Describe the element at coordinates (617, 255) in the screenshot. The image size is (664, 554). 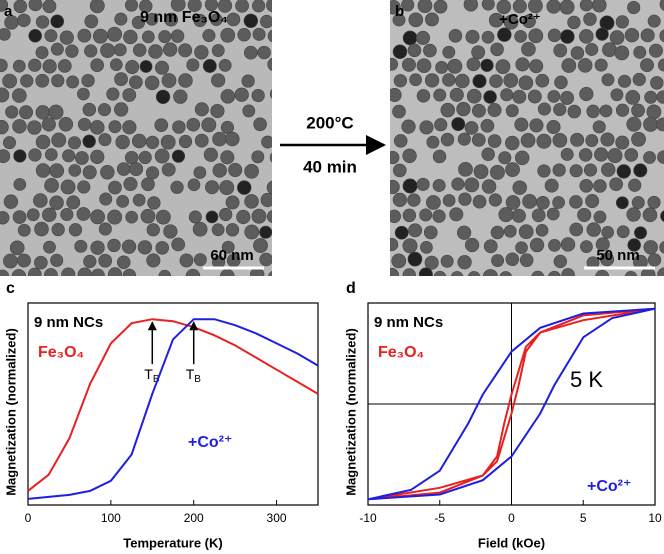
I see `scale-bar-label: 50 nm` at that location.